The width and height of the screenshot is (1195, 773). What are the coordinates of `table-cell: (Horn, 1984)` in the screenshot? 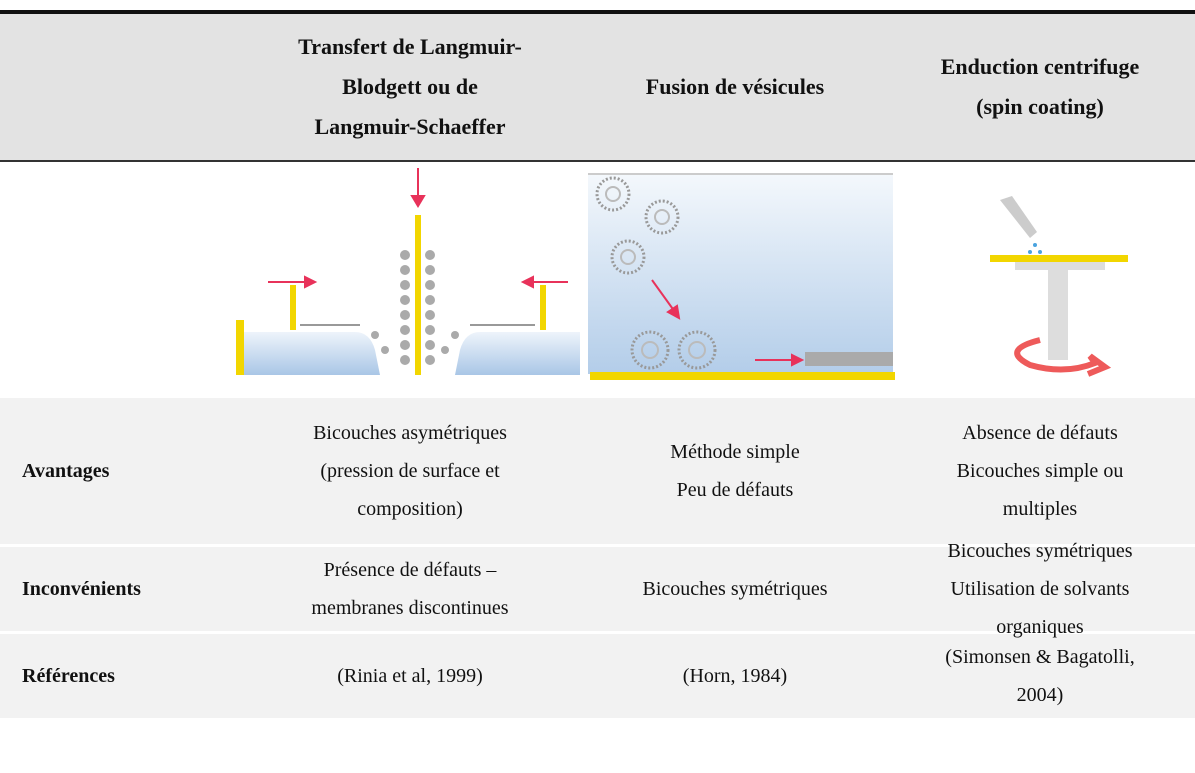 It's located at (735, 676).